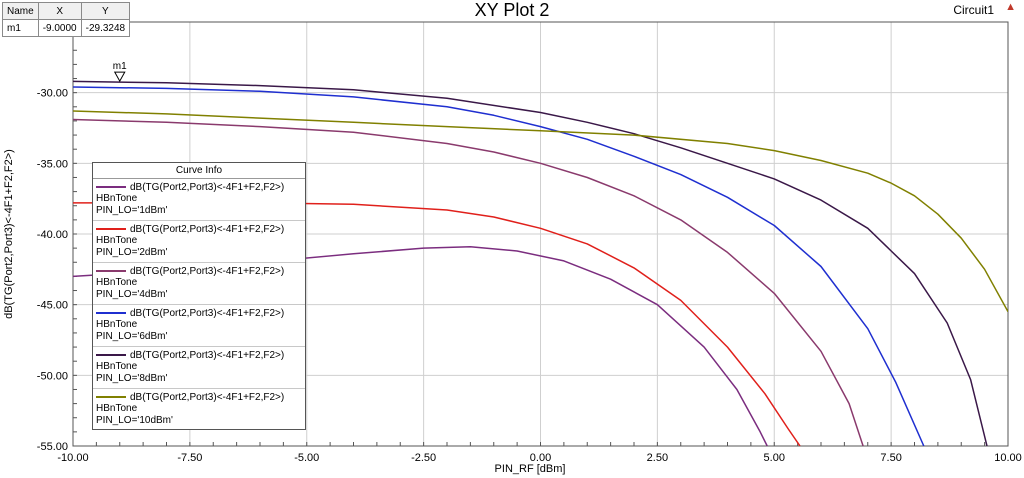 The image size is (1024, 478). I want to click on marker-x-cell: -9.0000, so click(59, 28).